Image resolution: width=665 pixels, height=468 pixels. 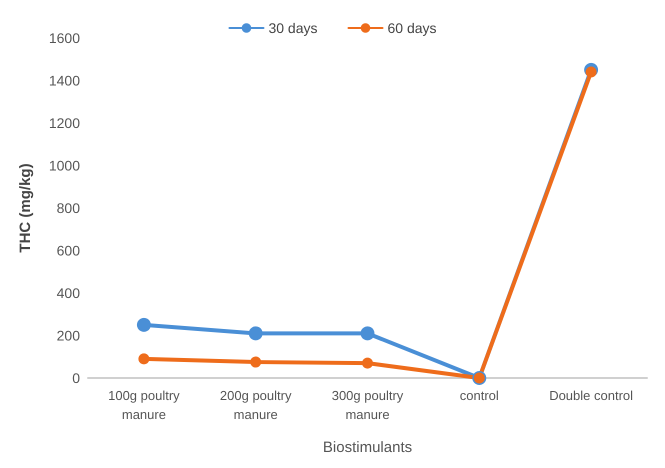 What do you see at coordinates (25, 208) in the screenshot?
I see `y-axis-title: THC (mg/kg)` at bounding box center [25, 208].